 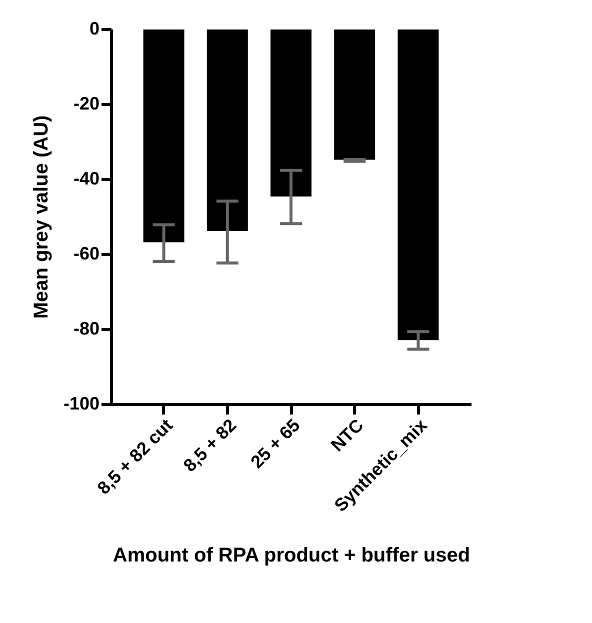 What do you see at coordinates (81, 404) in the screenshot?
I see `y-tick-label: -100` at bounding box center [81, 404].